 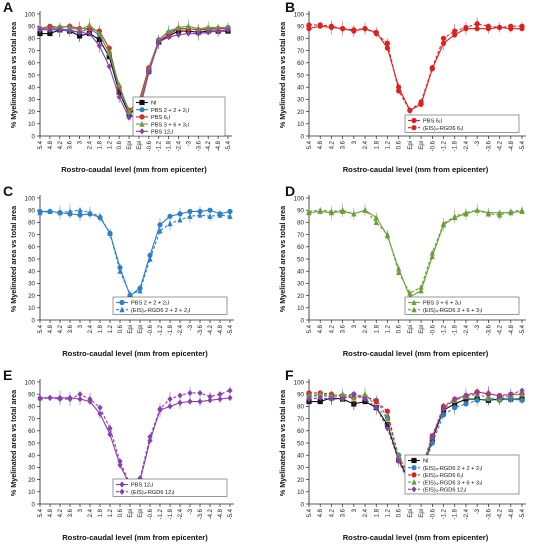 I want to click on legend-label: (EIS)₄-RGD6 6₁l, so click(x=443, y=129).